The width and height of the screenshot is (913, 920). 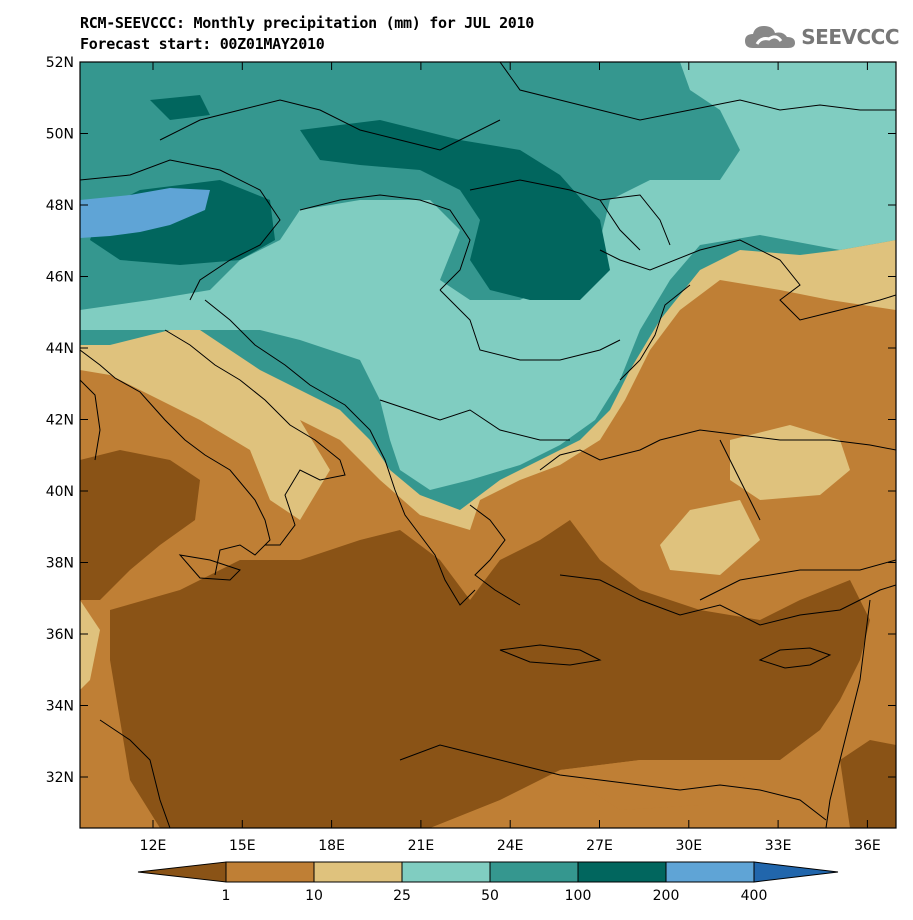 I want to click on map-subtitle: Forecast start: 00Z01MAY2010, so click(x=202, y=44).